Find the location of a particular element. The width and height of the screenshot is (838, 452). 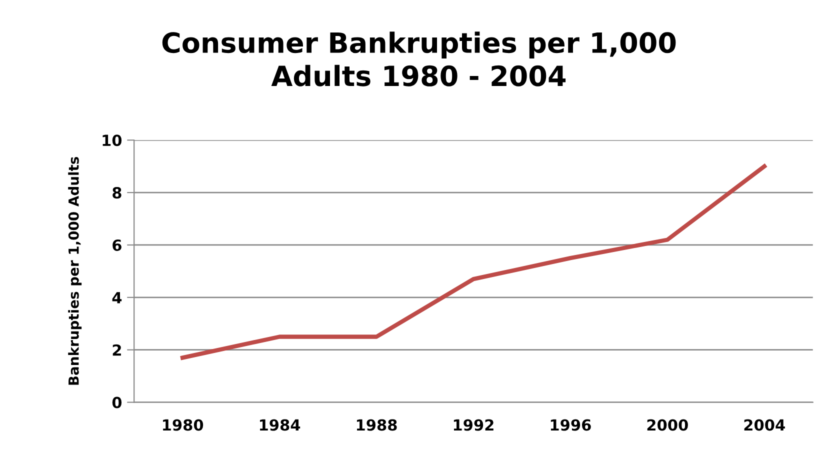

y-tick-label: 4 is located at coordinates (117, 298).